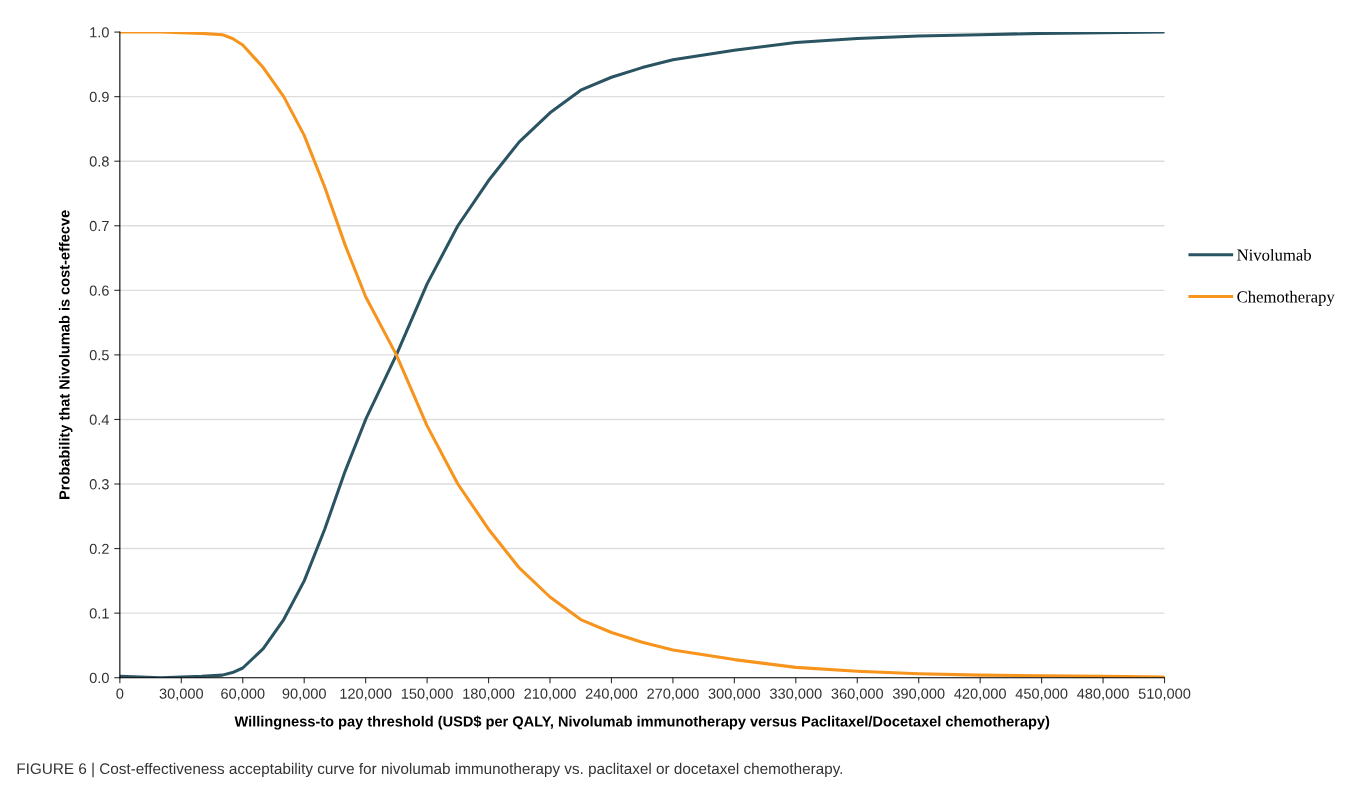 Image resolution: width=1362 pixels, height=802 pixels. What do you see at coordinates (673, 694) in the screenshot?
I see `x-tick-label: 270,000` at bounding box center [673, 694].